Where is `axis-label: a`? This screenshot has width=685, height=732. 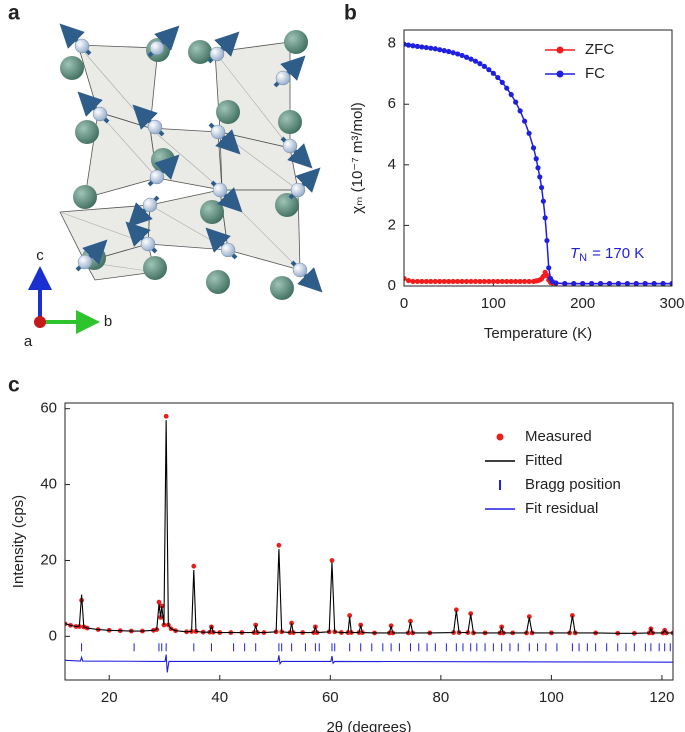 axis-label: a is located at coordinates (28, 341).